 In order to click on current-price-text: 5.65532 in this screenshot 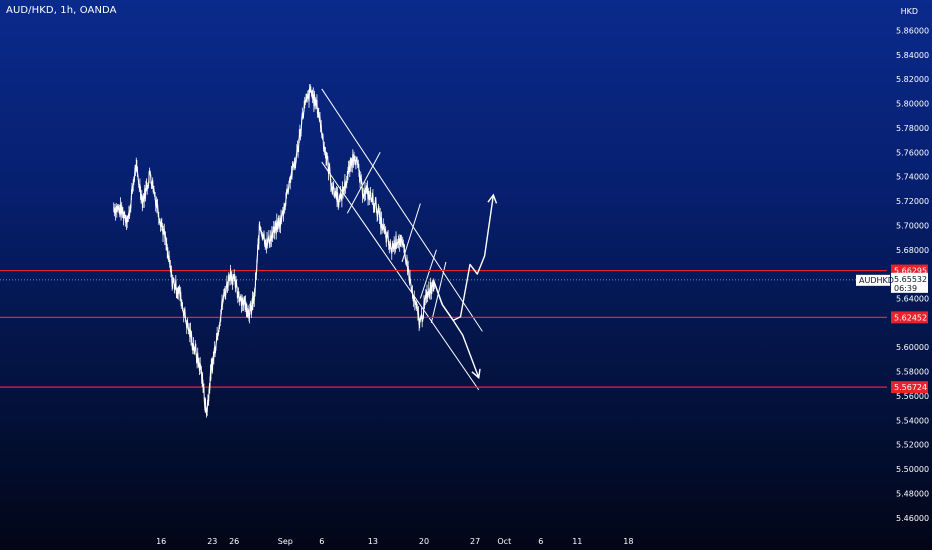, I will do `click(910, 279)`.